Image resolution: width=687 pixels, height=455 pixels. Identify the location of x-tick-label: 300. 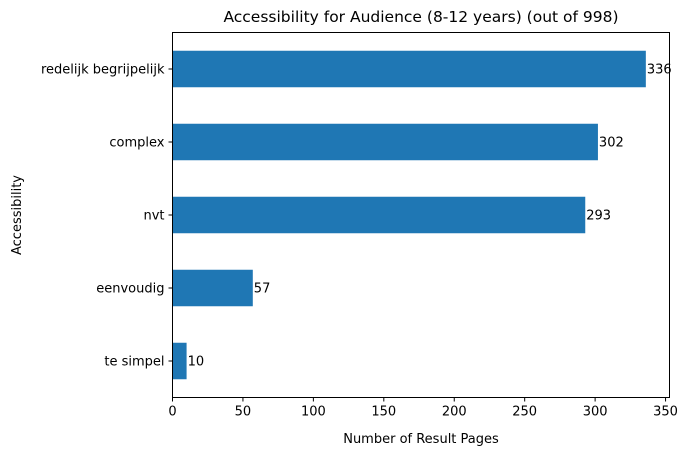
(595, 412).